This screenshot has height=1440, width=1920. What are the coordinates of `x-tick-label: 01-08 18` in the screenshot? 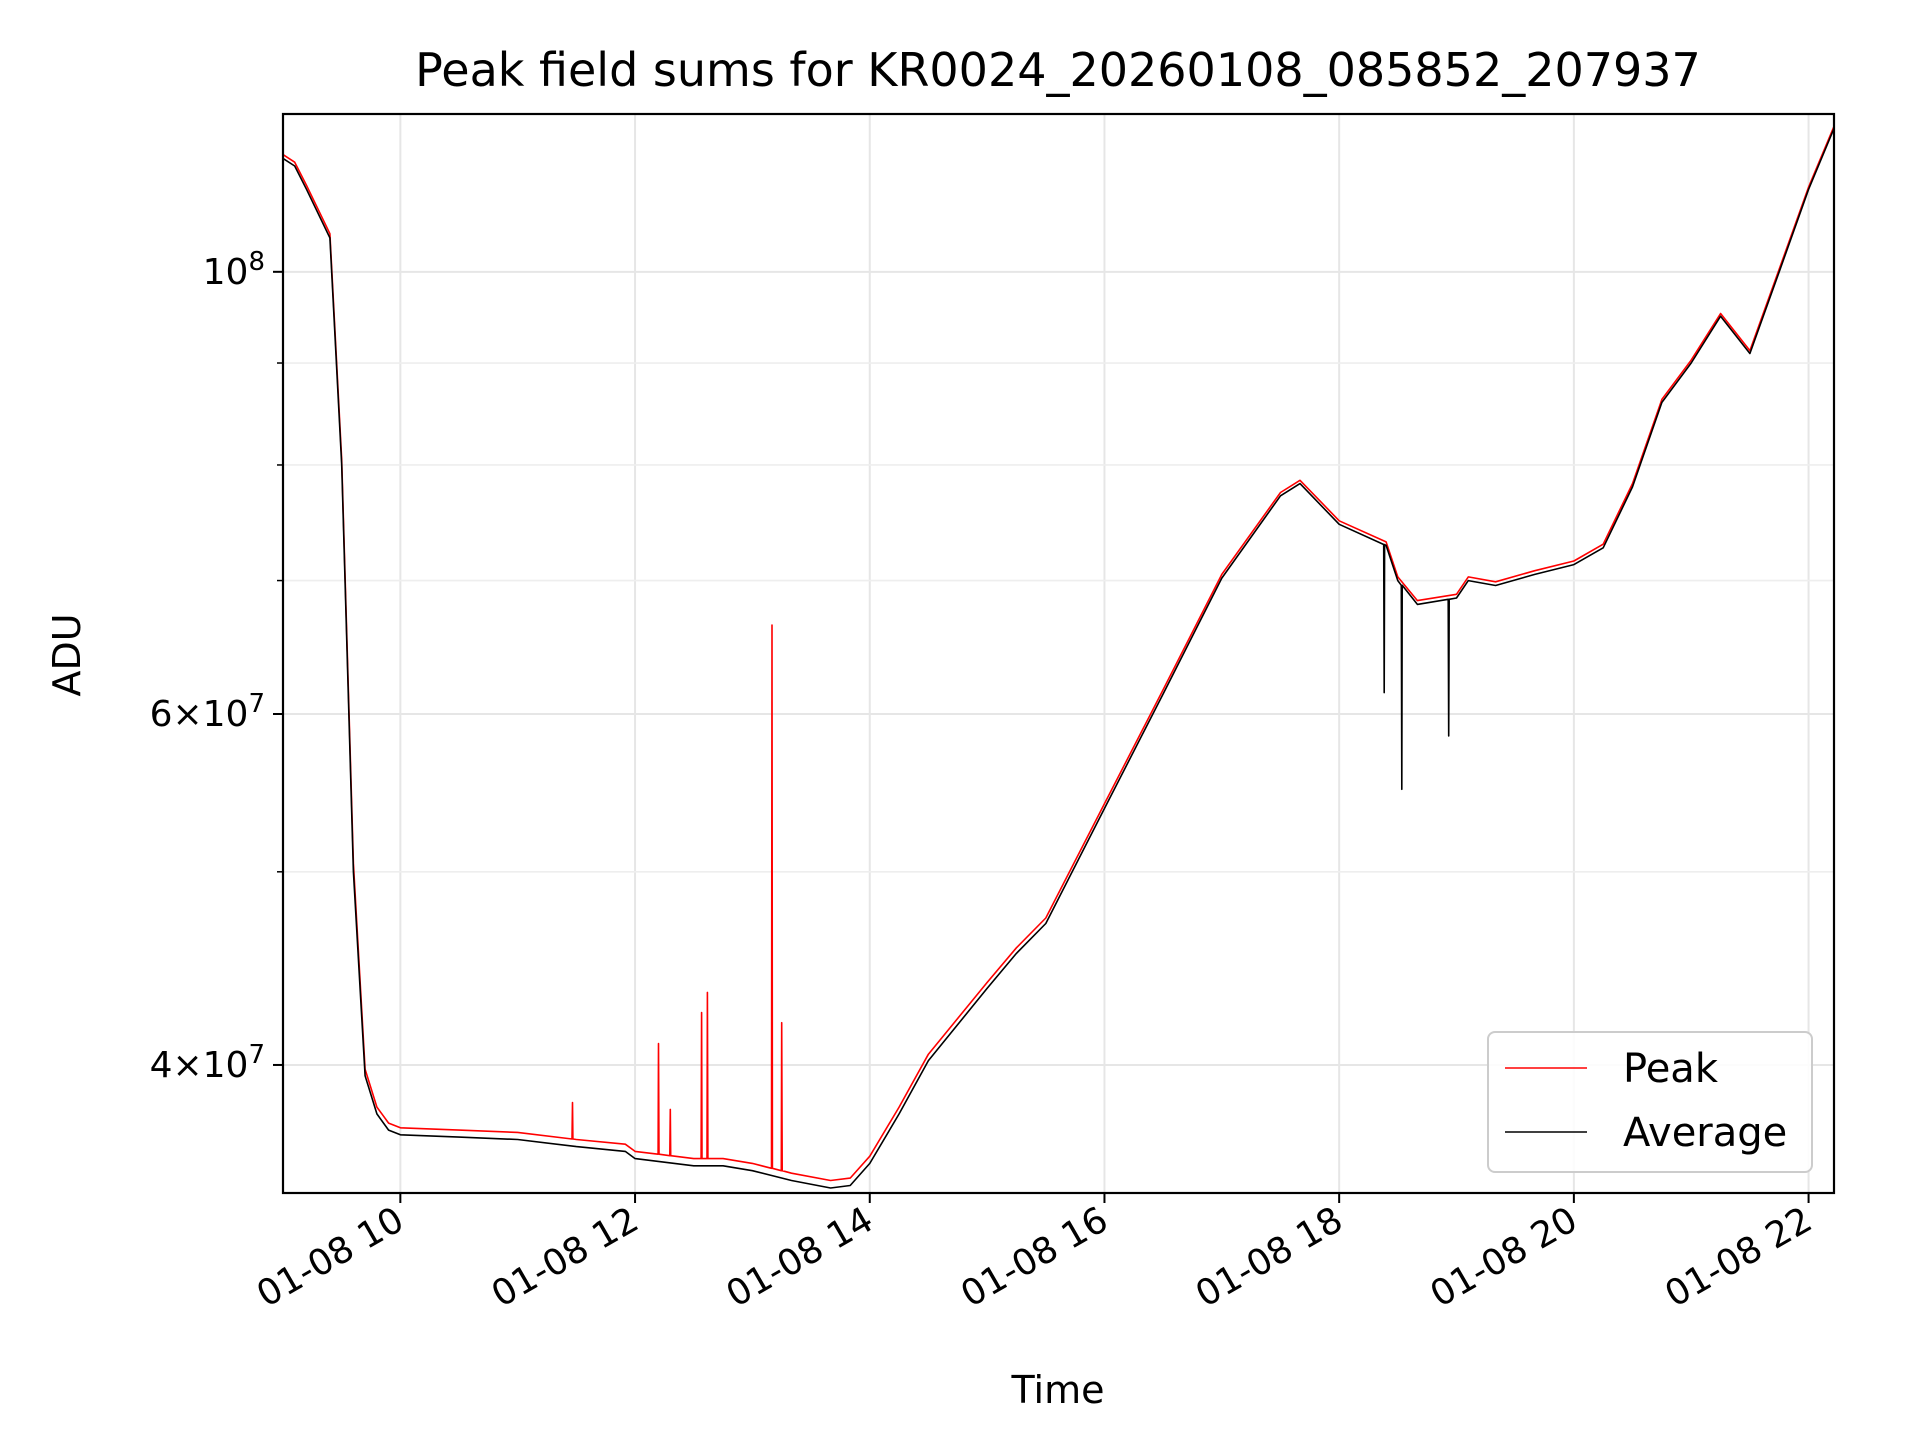 It's located at (1269, 1257).